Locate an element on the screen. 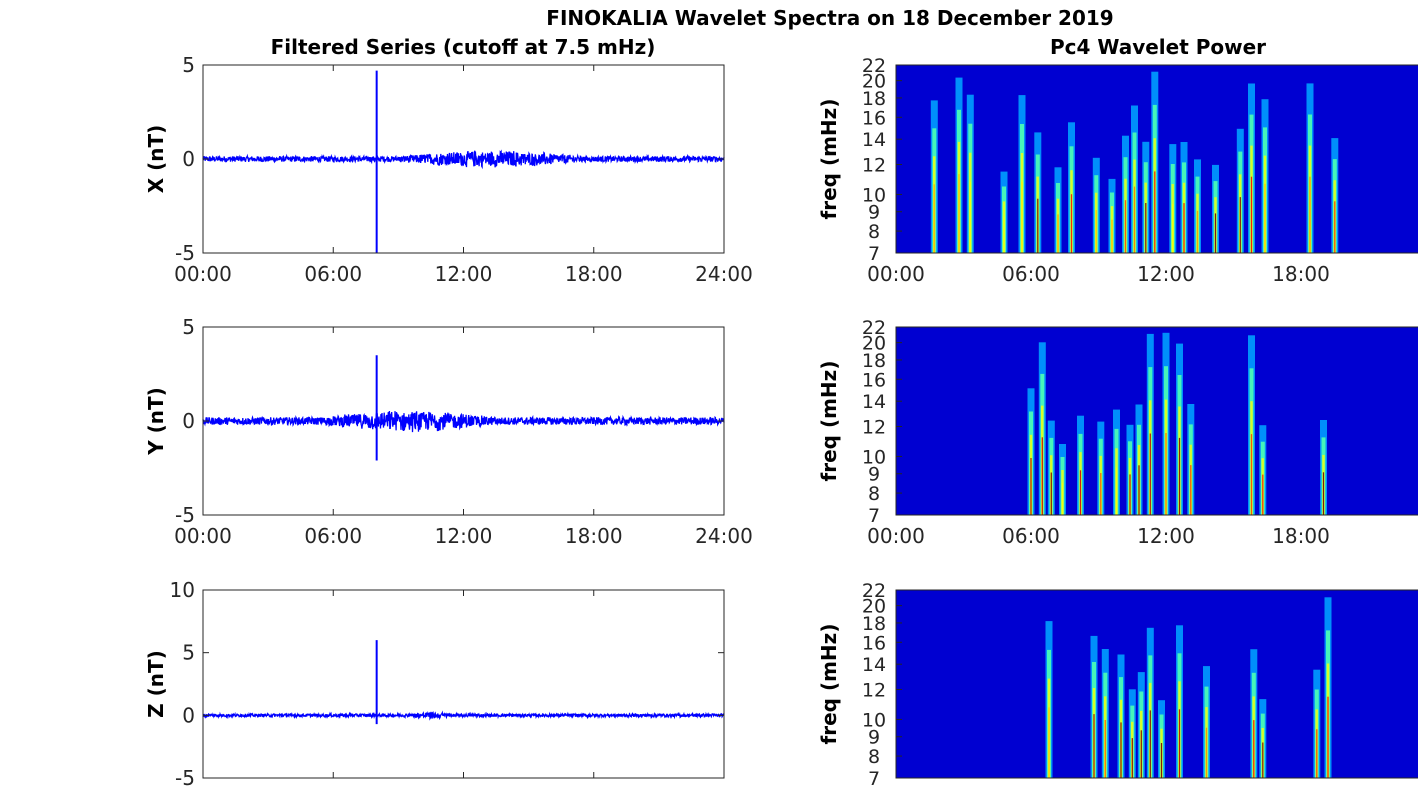 This screenshot has height=788, width=1418. axes-frame-z is located at coordinates (463, 684).